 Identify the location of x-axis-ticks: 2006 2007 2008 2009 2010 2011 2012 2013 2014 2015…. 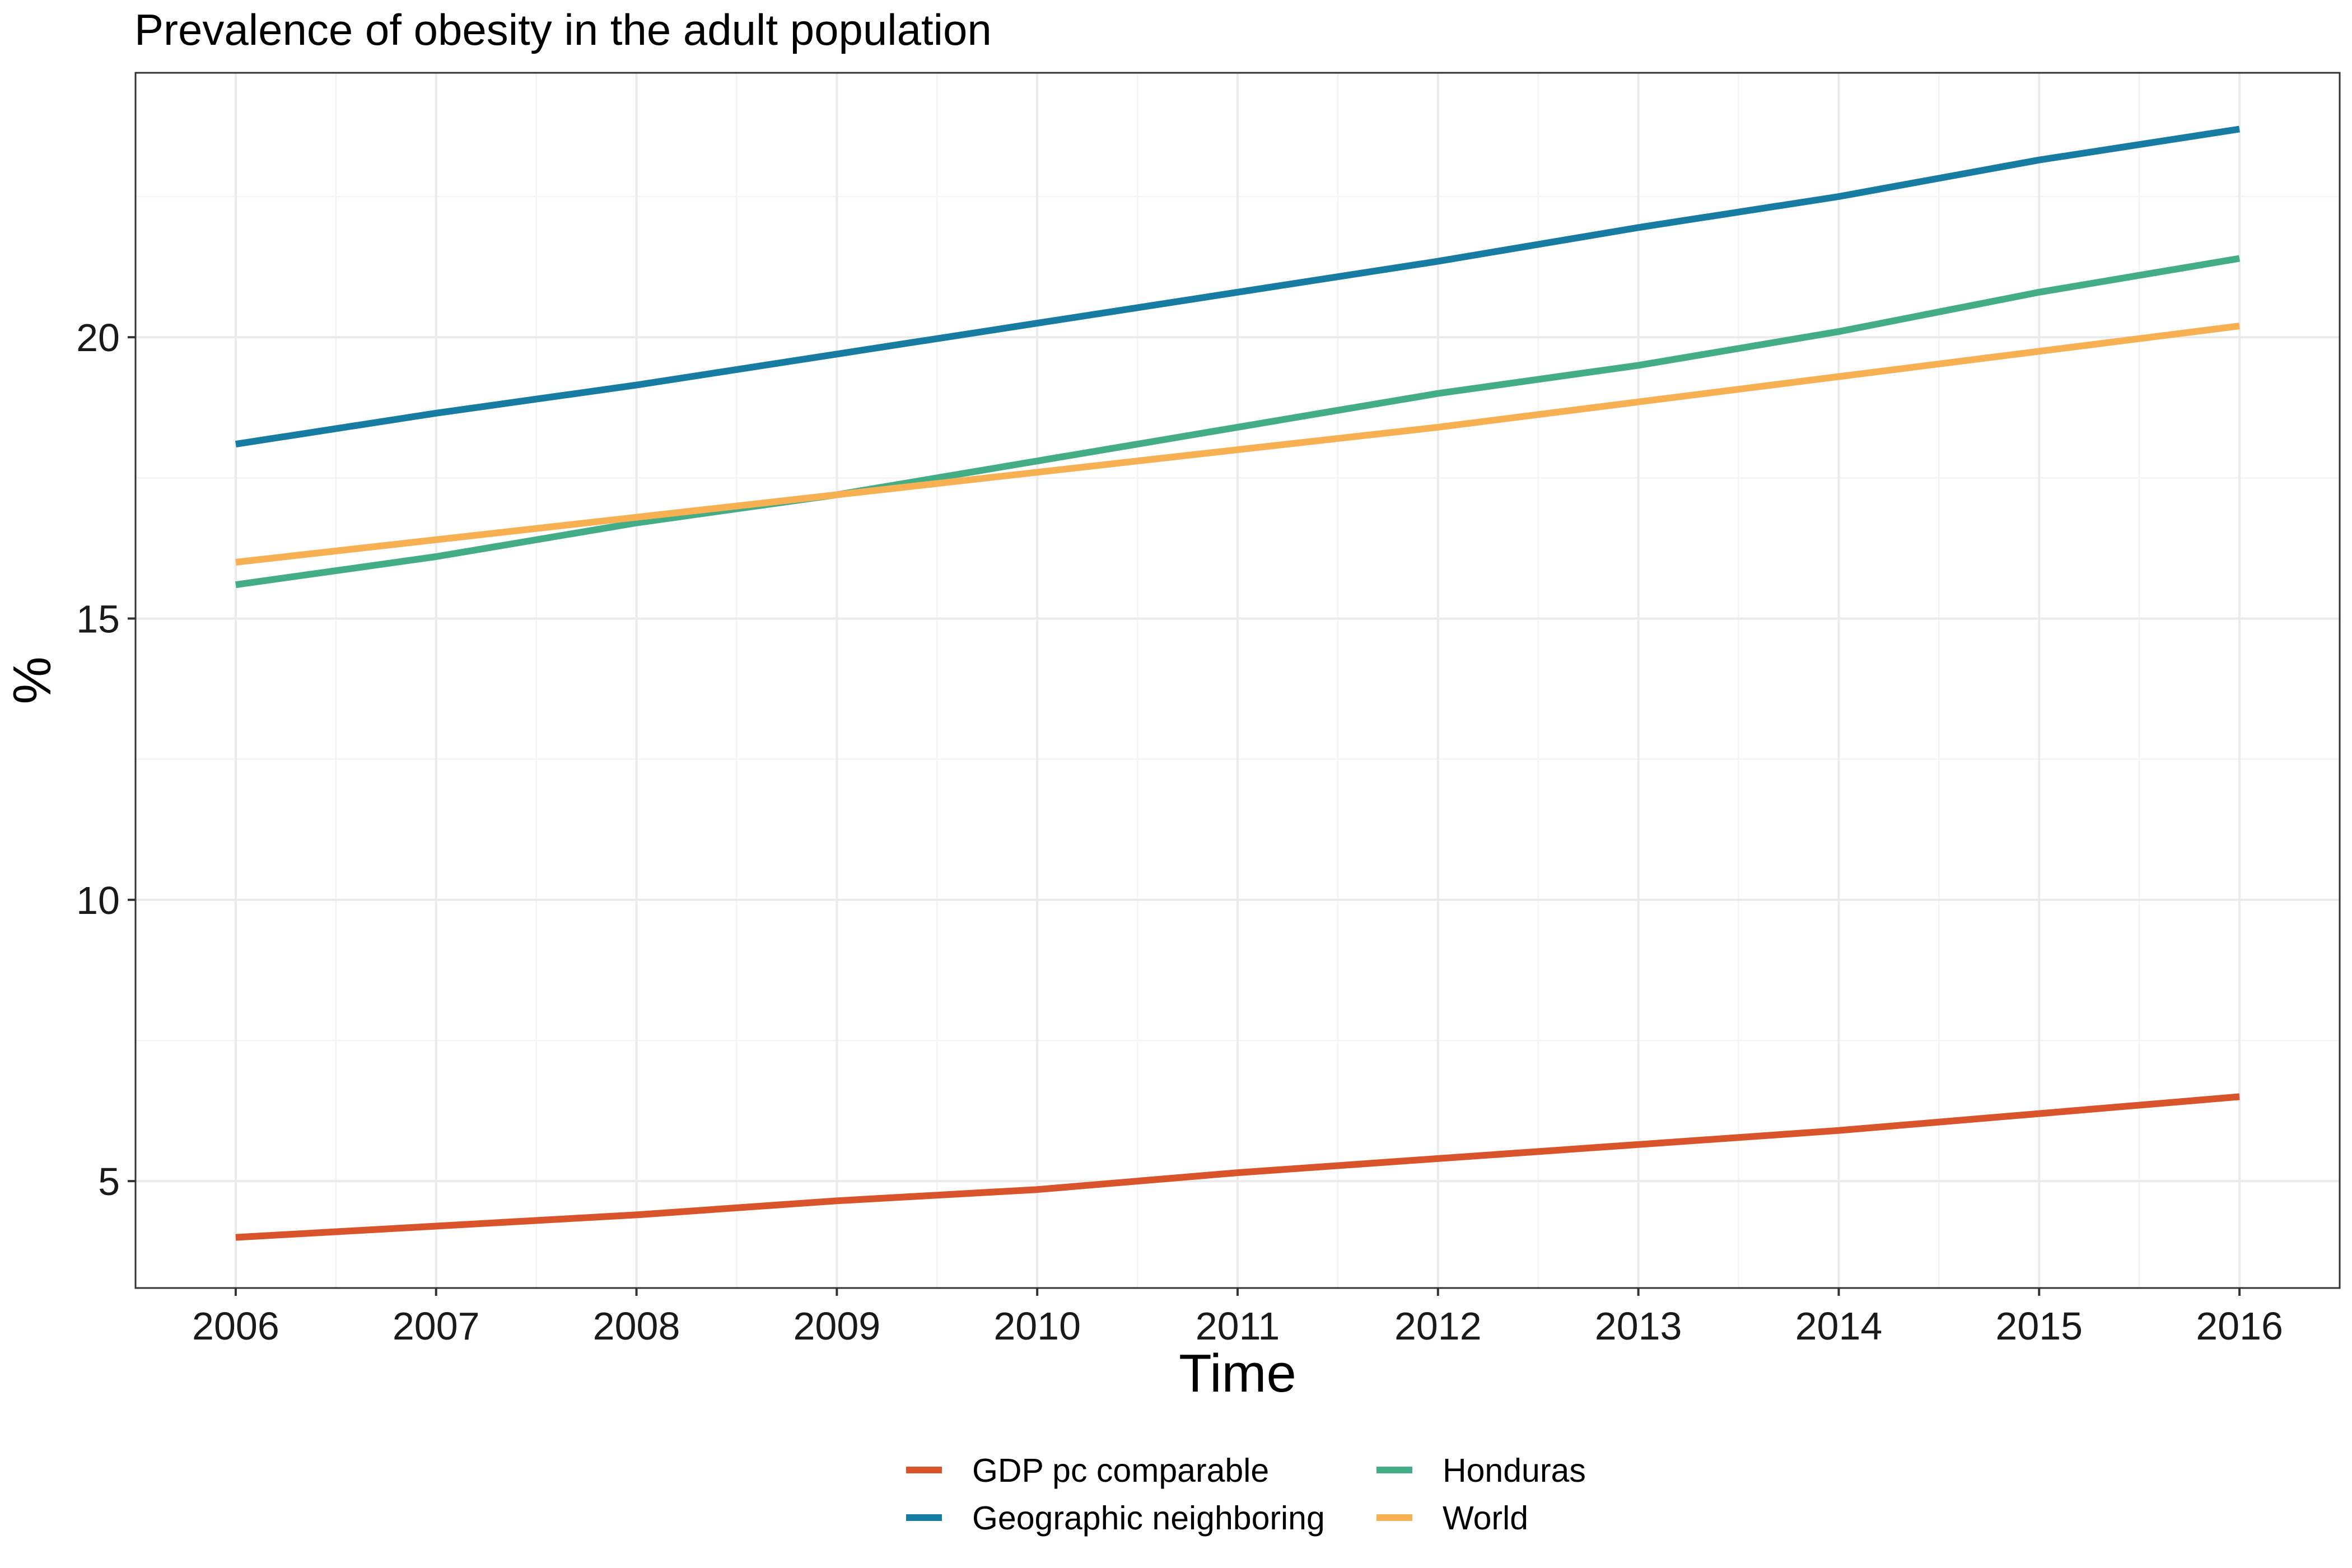
(1238, 1318).